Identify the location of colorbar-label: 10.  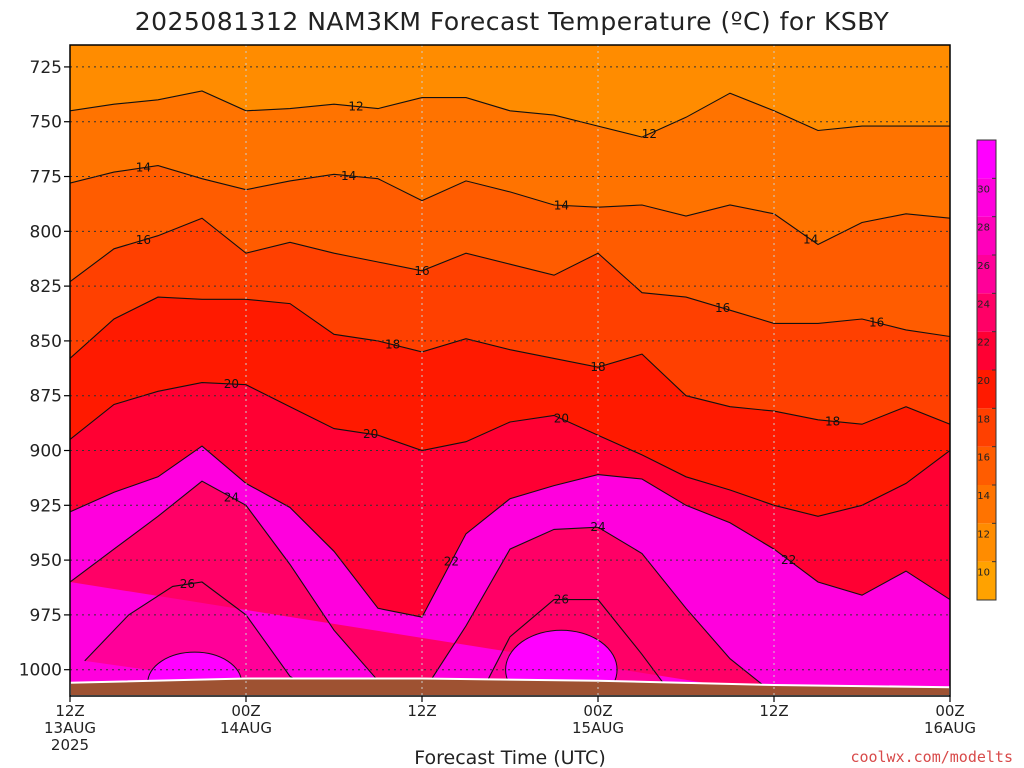
(983, 573).